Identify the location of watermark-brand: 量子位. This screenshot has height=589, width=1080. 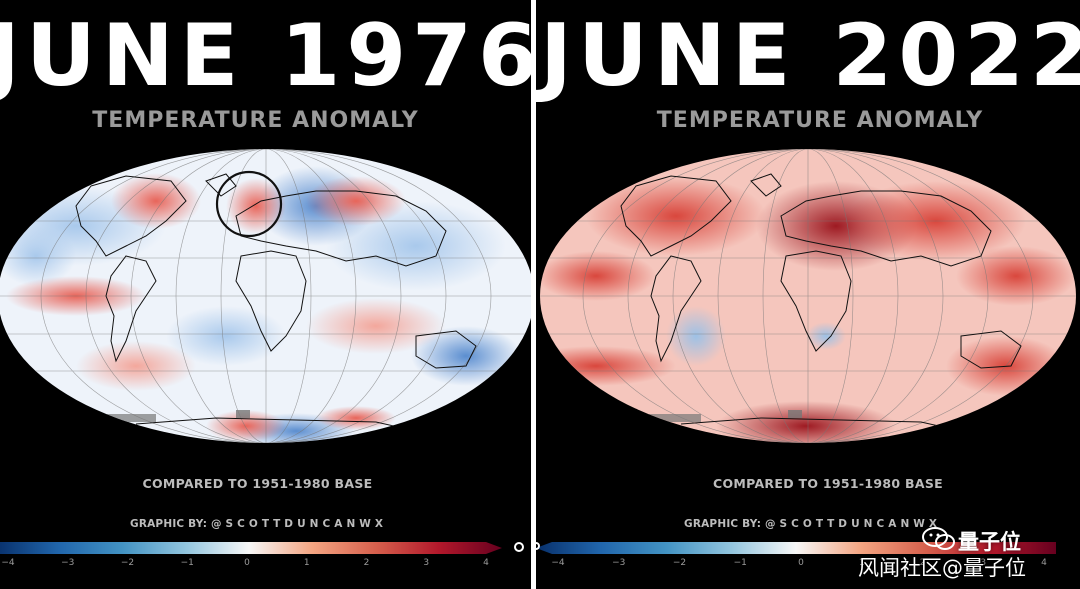
(989, 542).